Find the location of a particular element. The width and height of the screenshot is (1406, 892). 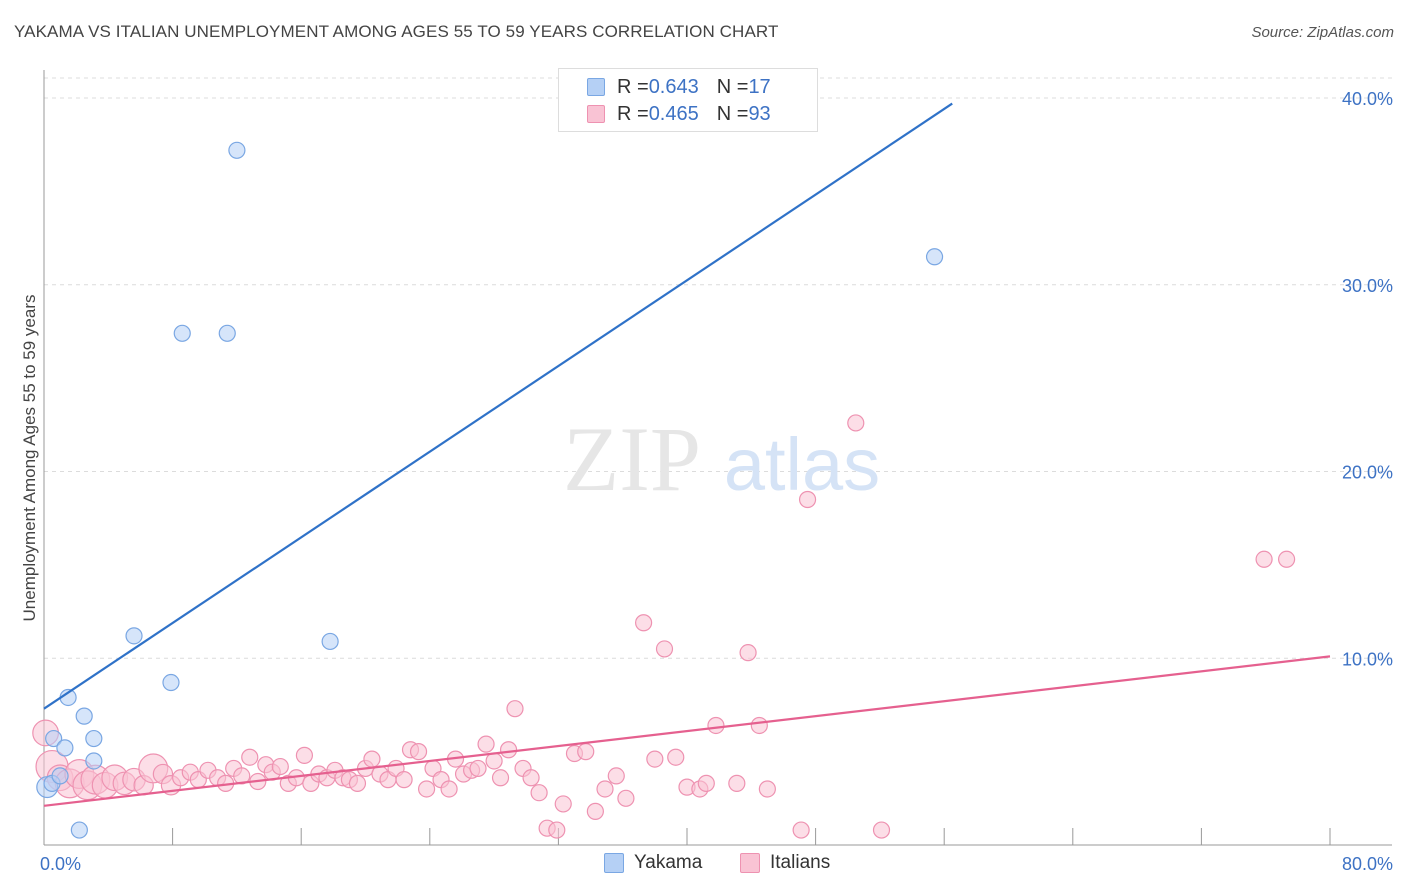

y-tick-label: 20.0% is located at coordinates (1367, 473).